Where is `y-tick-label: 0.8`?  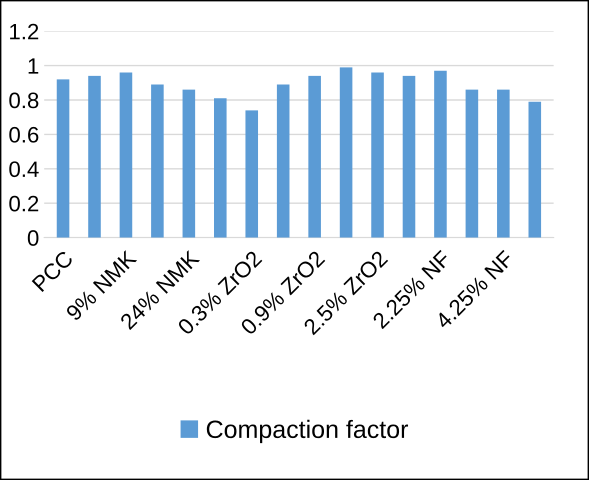 y-tick-label: 0.8 is located at coordinates (23, 100).